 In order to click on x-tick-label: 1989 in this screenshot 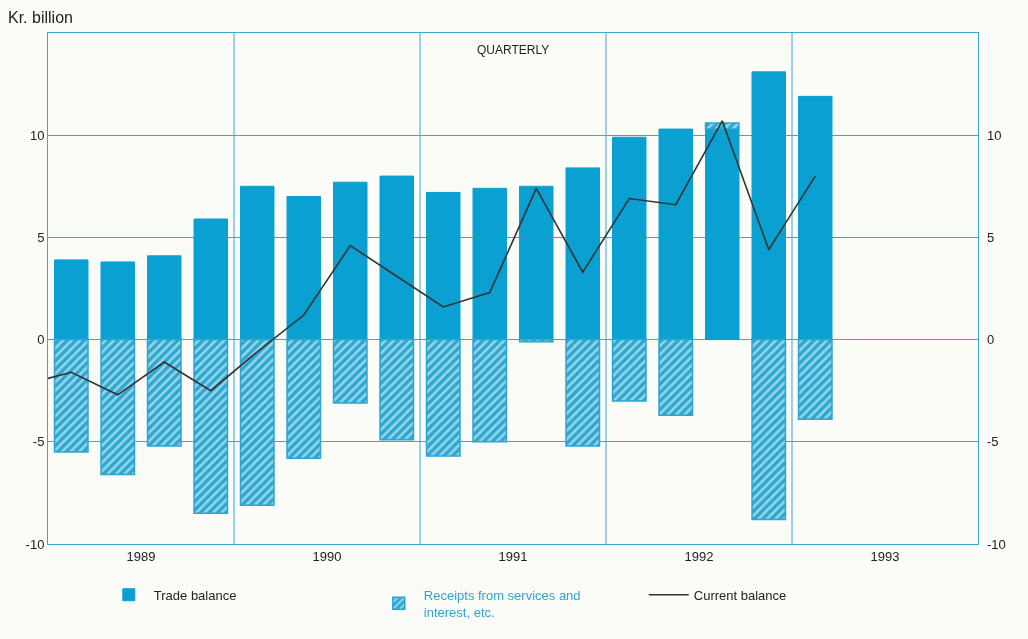, I will do `click(141, 556)`.